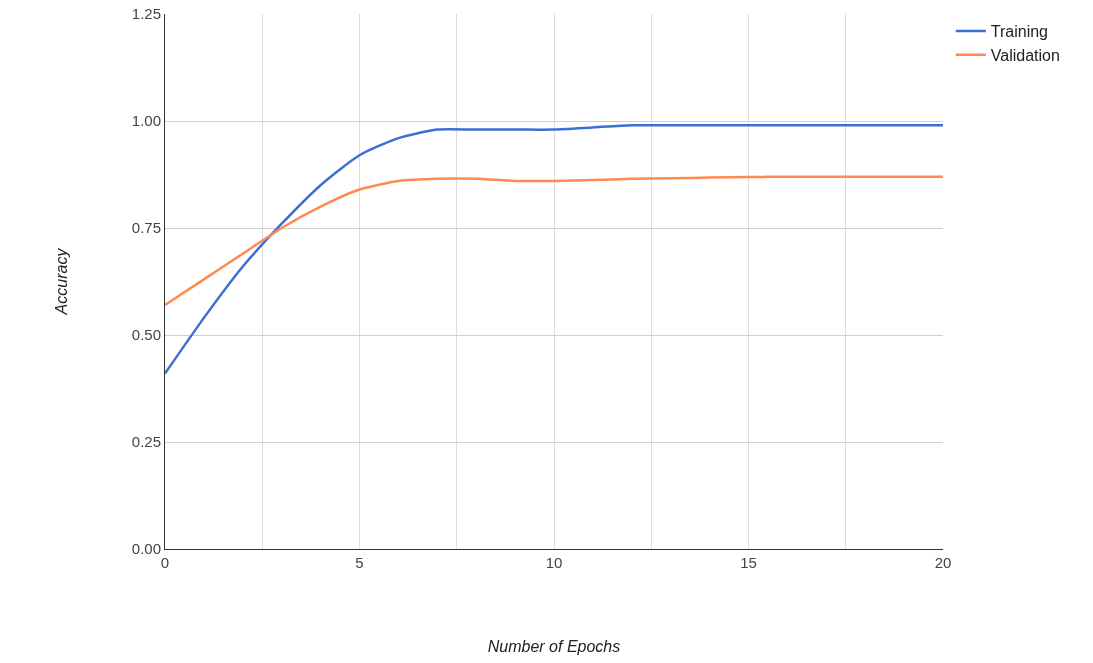  What do you see at coordinates (359, 562) in the screenshot?
I see `x-tick-label: 5` at bounding box center [359, 562].